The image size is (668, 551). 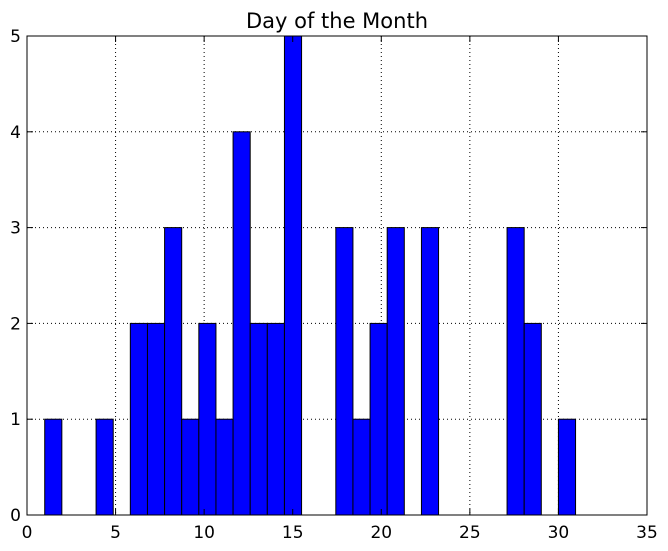 What do you see at coordinates (15, 133) in the screenshot?
I see `y-tick-label: 4` at bounding box center [15, 133].